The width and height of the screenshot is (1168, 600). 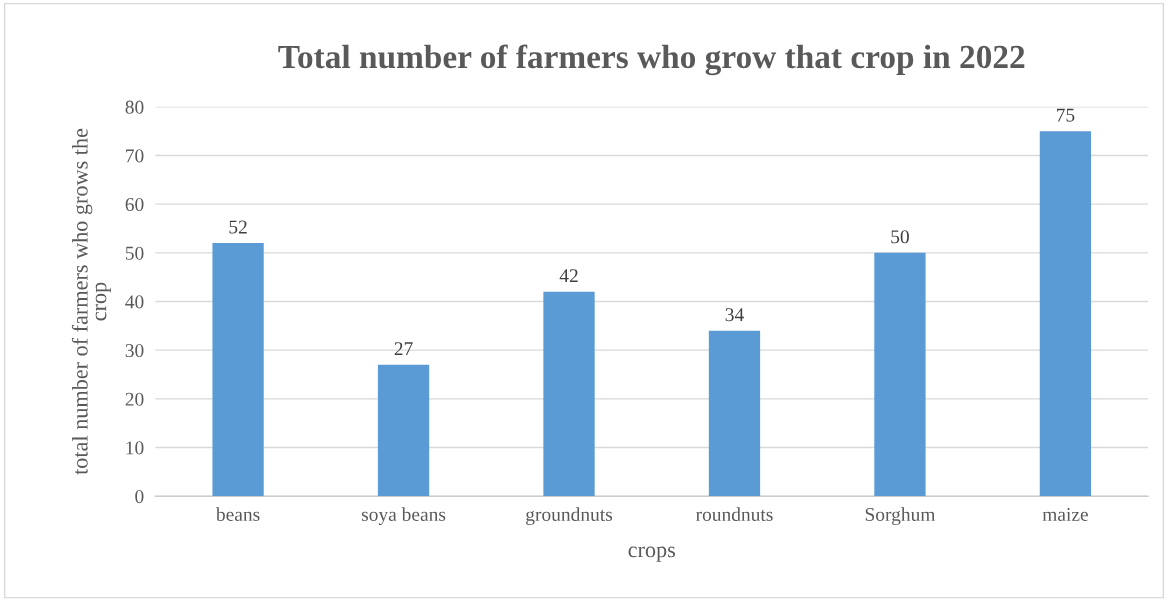 What do you see at coordinates (134, 399) in the screenshot?
I see `y-tick-label: 20` at bounding box center [134, 399].